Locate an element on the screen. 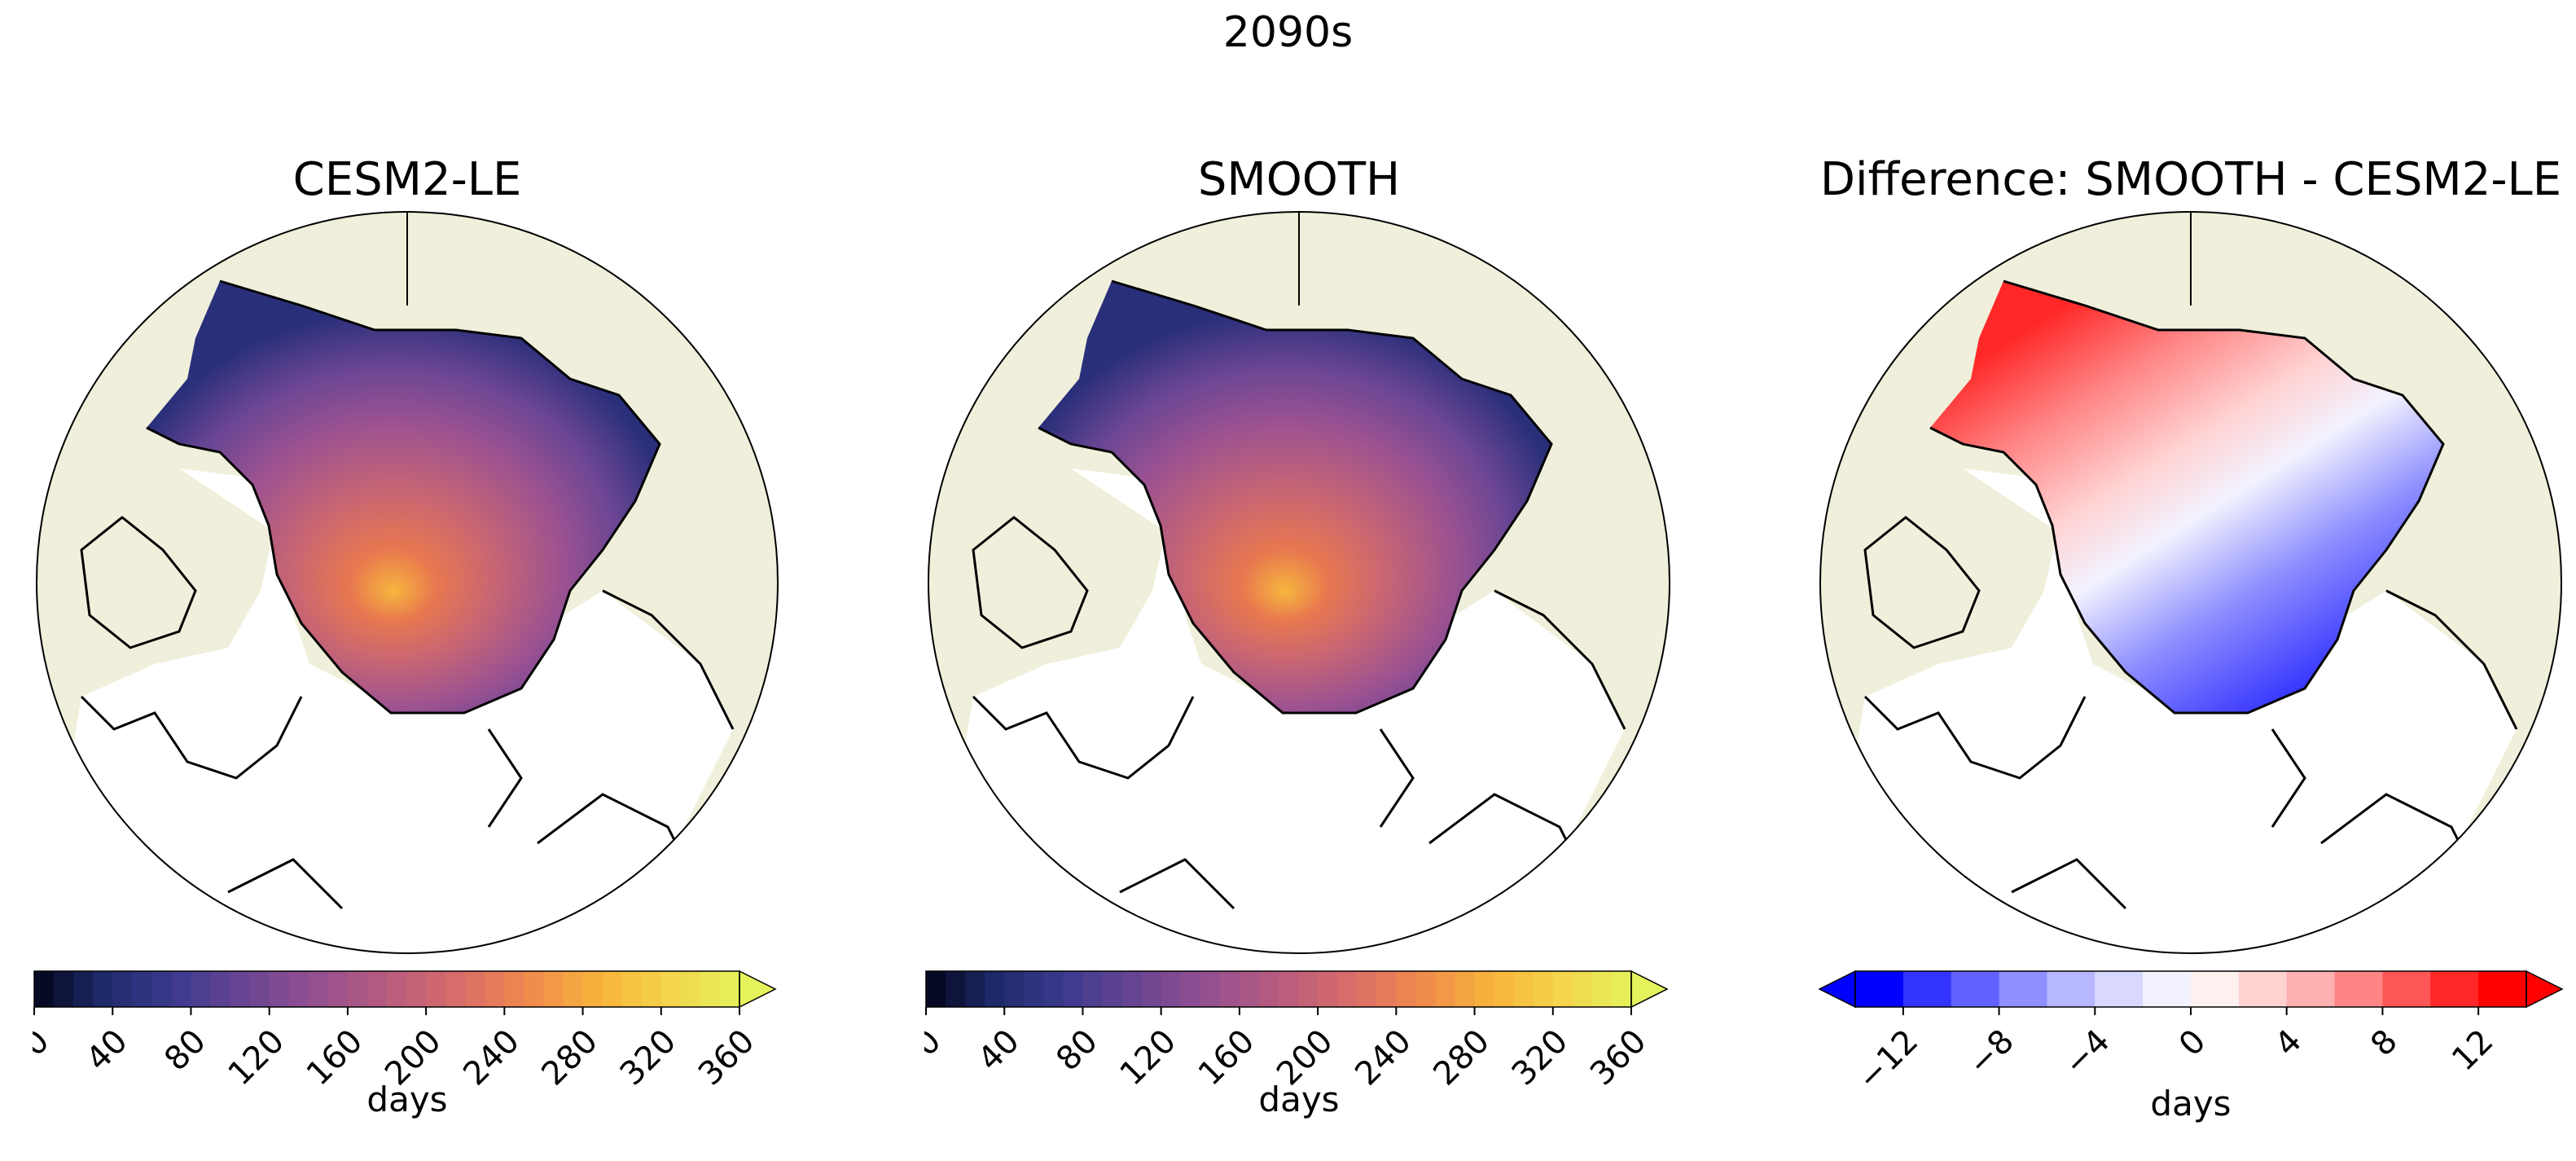 This screenshot has width=2576, height=1161. colorbar-tick-label: 12 is located at coordinates (2473, 1050).